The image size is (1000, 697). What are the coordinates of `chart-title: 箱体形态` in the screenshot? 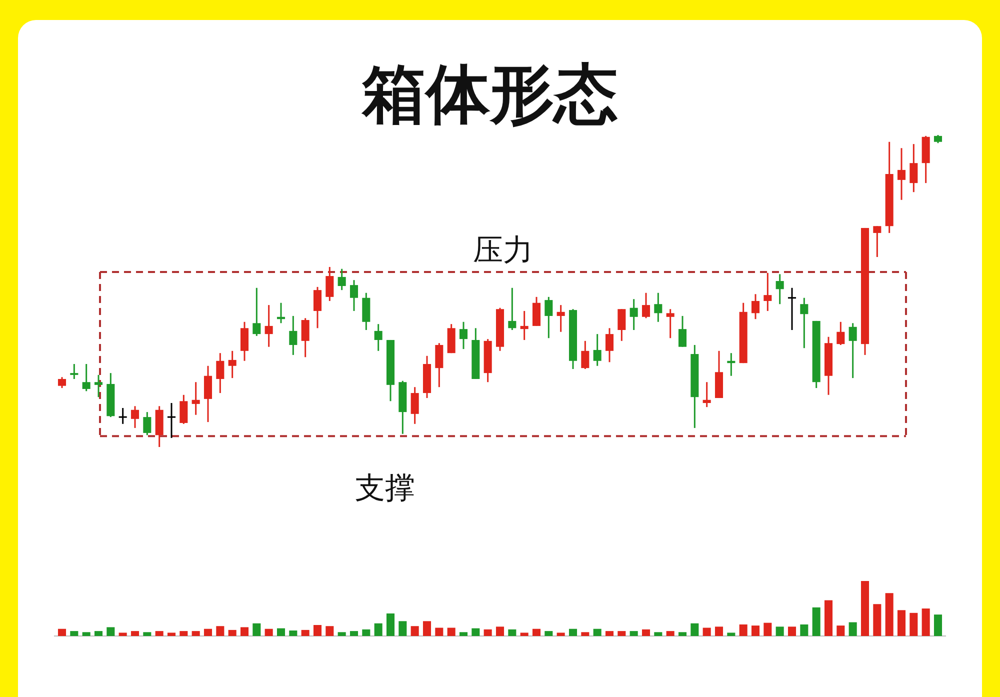 It's located at (489, 95).